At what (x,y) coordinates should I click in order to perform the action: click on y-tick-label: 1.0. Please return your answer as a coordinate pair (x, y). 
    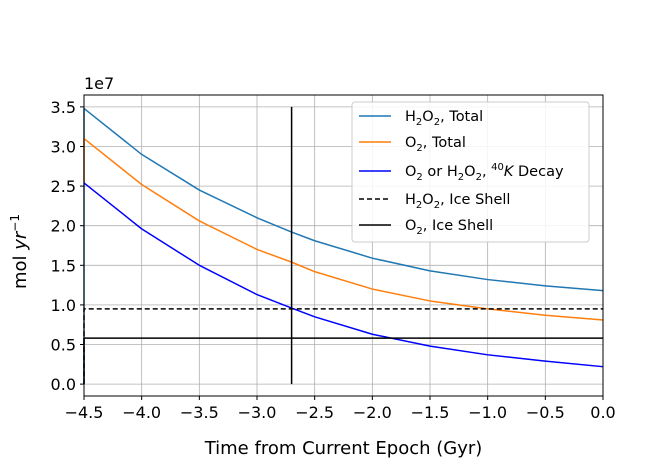
    Looking at the image, I should click on (63, 305).